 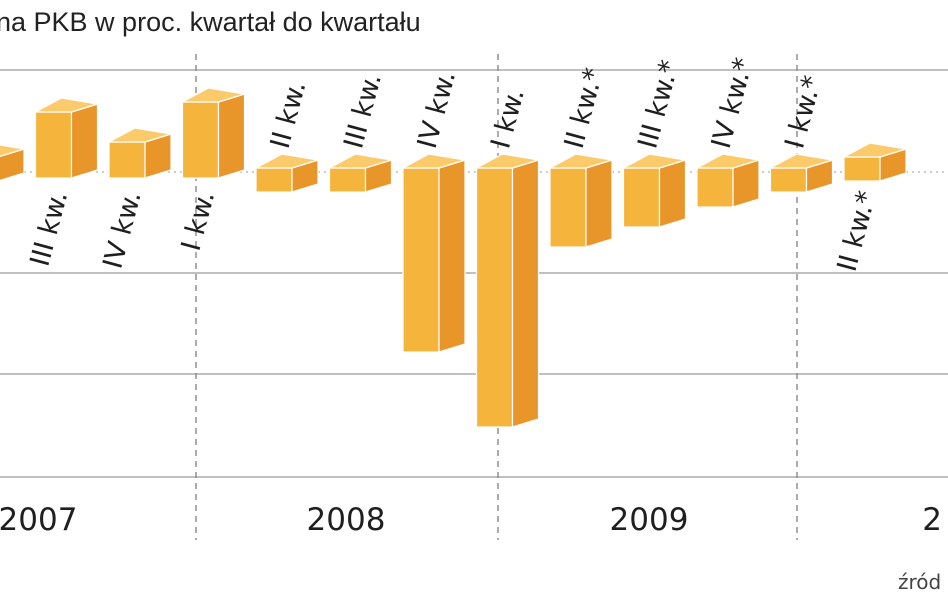 I want to click on quarter-label: II kw., so click(x=289, y=115).